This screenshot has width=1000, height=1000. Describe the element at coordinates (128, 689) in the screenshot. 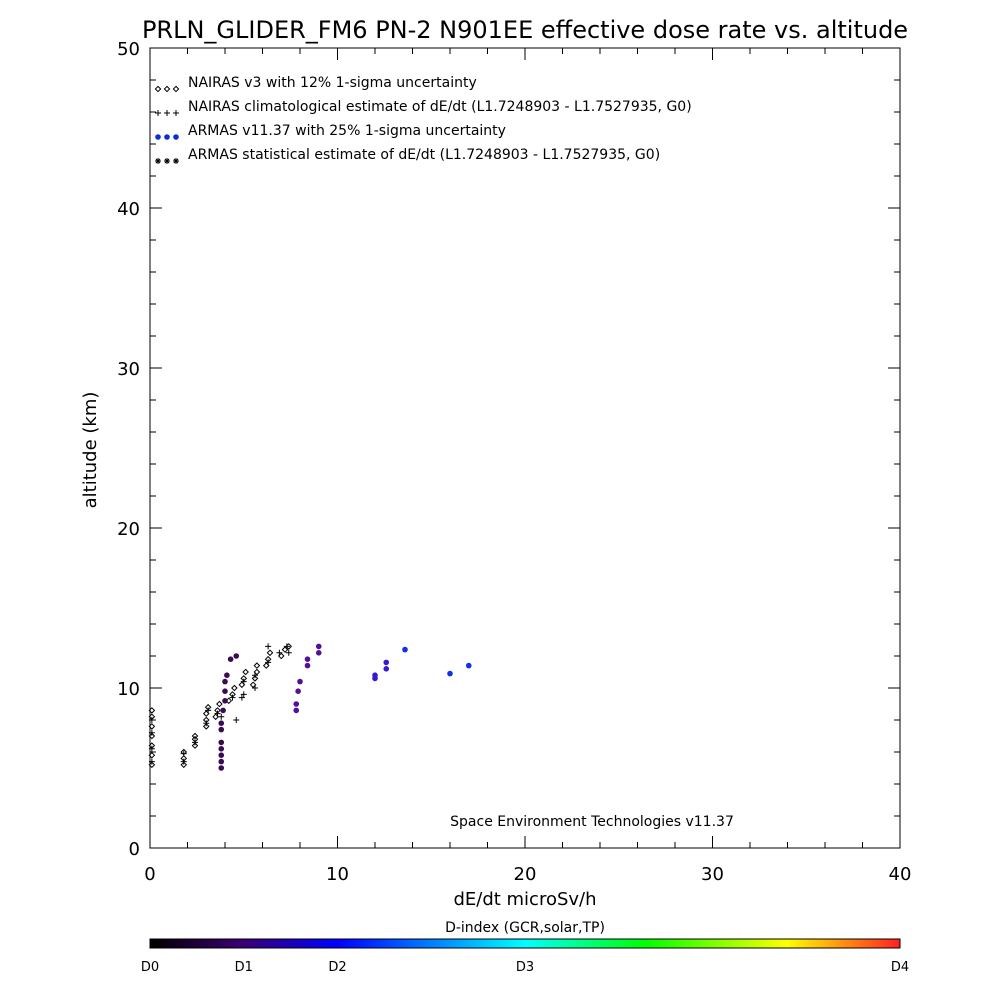

I see `y-tick-label: 10` at that location.